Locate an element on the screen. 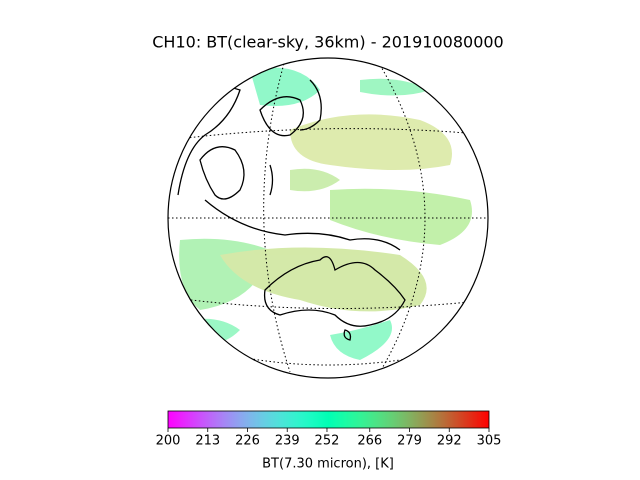 This screenshot has height=480, width=640. colorbar-tick-label: 200 is located at coordinates (168, 441).